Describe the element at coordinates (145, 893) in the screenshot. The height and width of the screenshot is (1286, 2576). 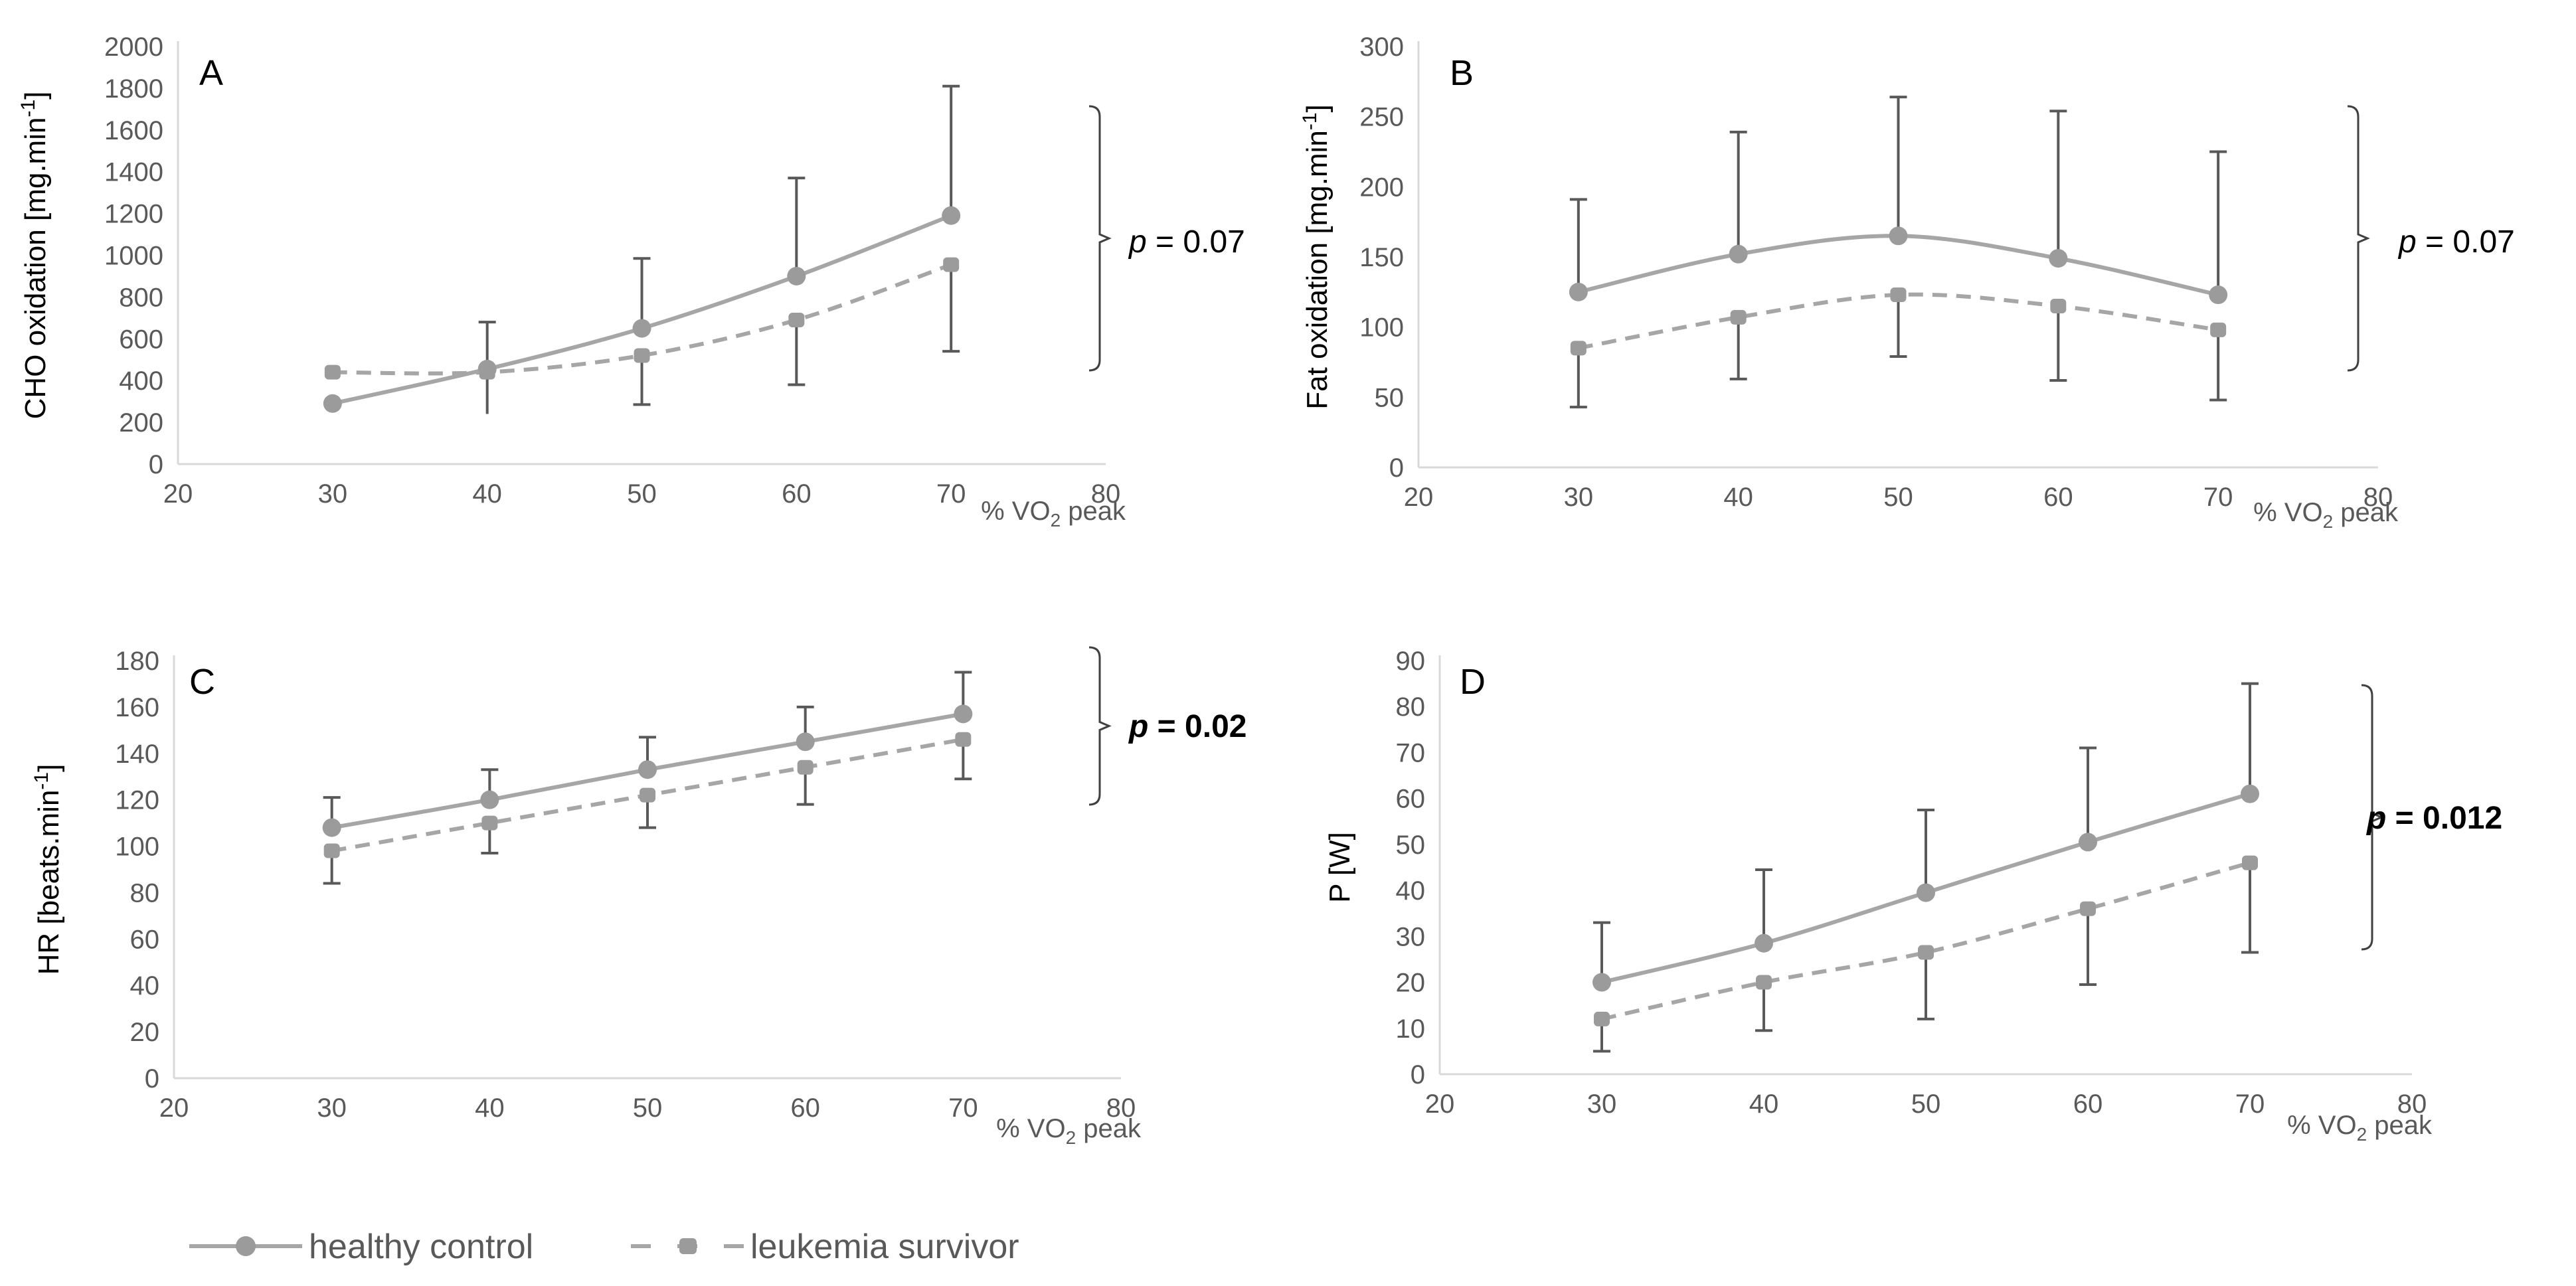
I see `y-tick-label: 80` at that location.